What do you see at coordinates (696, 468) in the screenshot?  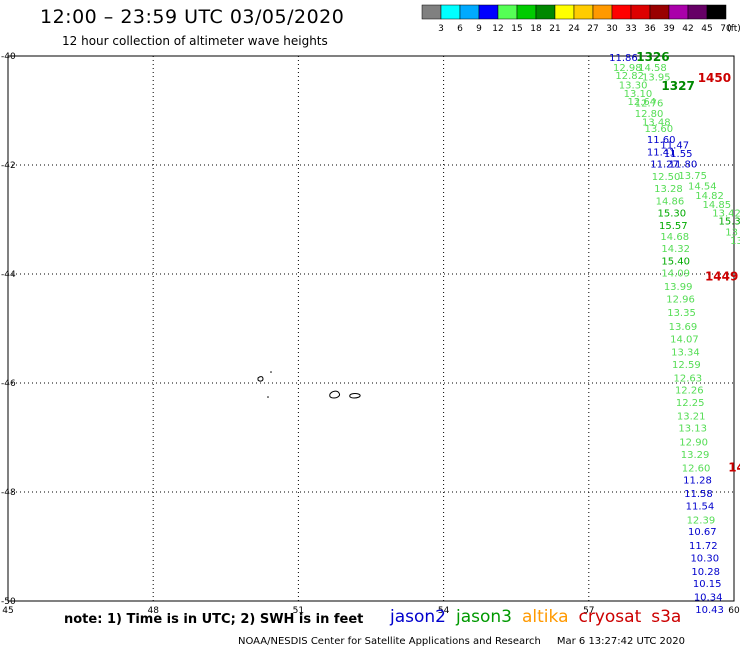 I see `wave-height-value: 12.60` at bounding box center [696, 468].